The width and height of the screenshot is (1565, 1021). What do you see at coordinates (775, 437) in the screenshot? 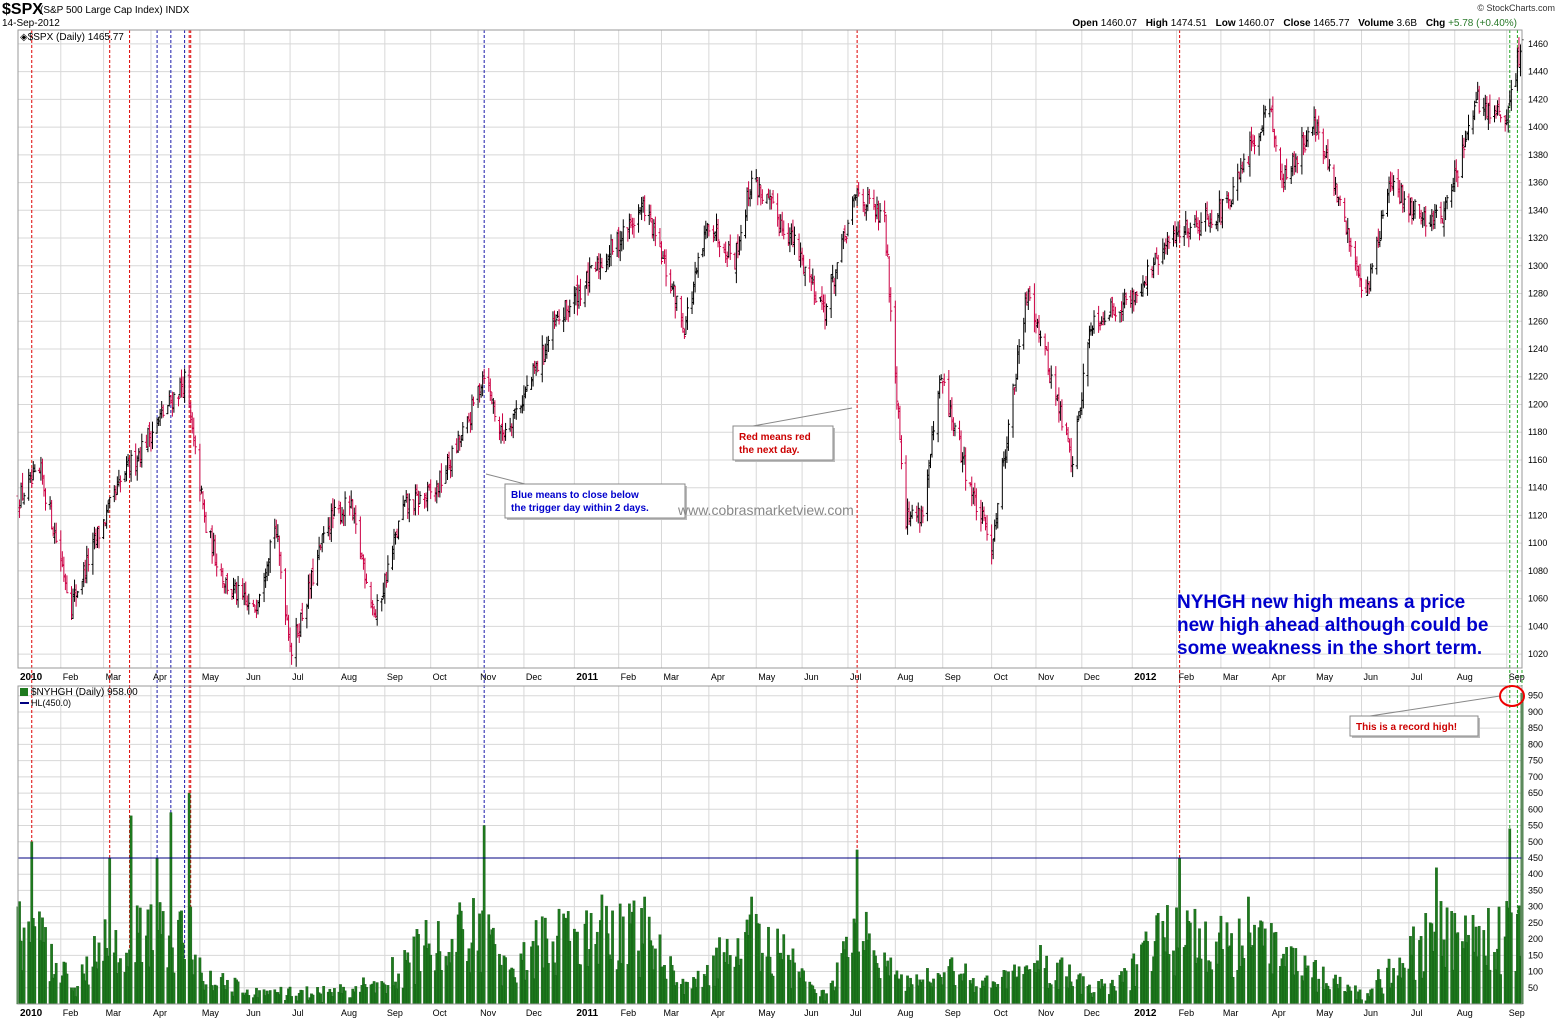
I see `red-callout-text: Red means red` at bounding box center [775, 437].